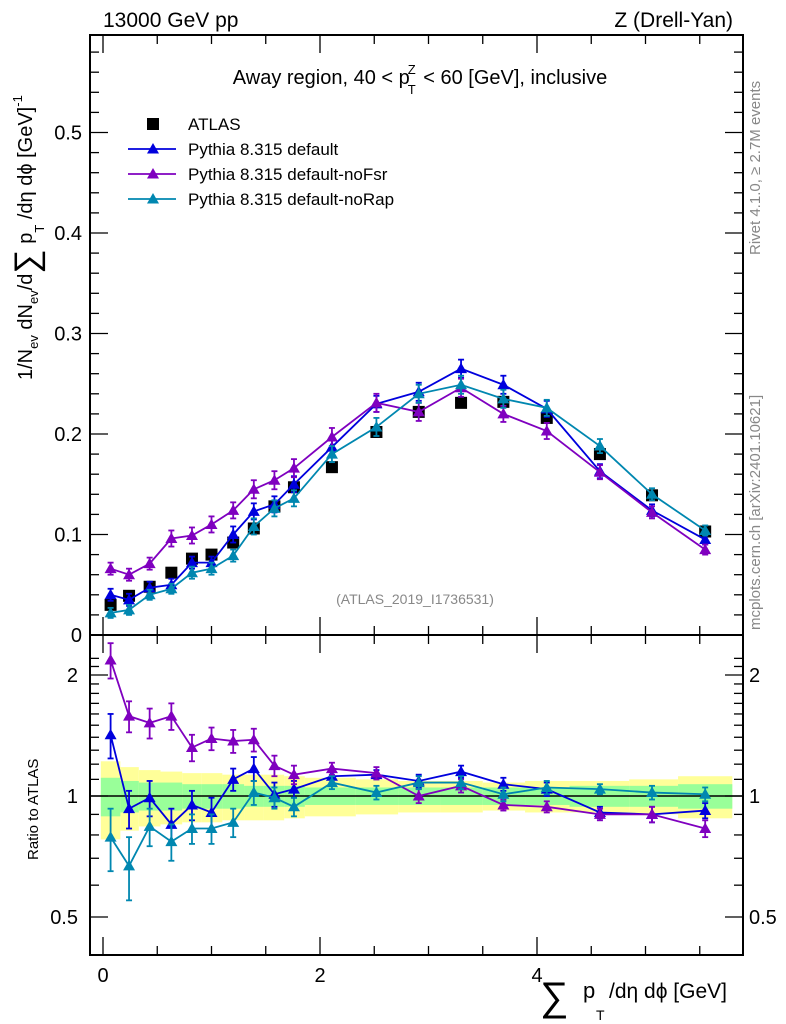  Describe the element at coordinates (668, 991) in the screenshot. I see `x-label-rest: /dη dϕ [GeV]` at that location.